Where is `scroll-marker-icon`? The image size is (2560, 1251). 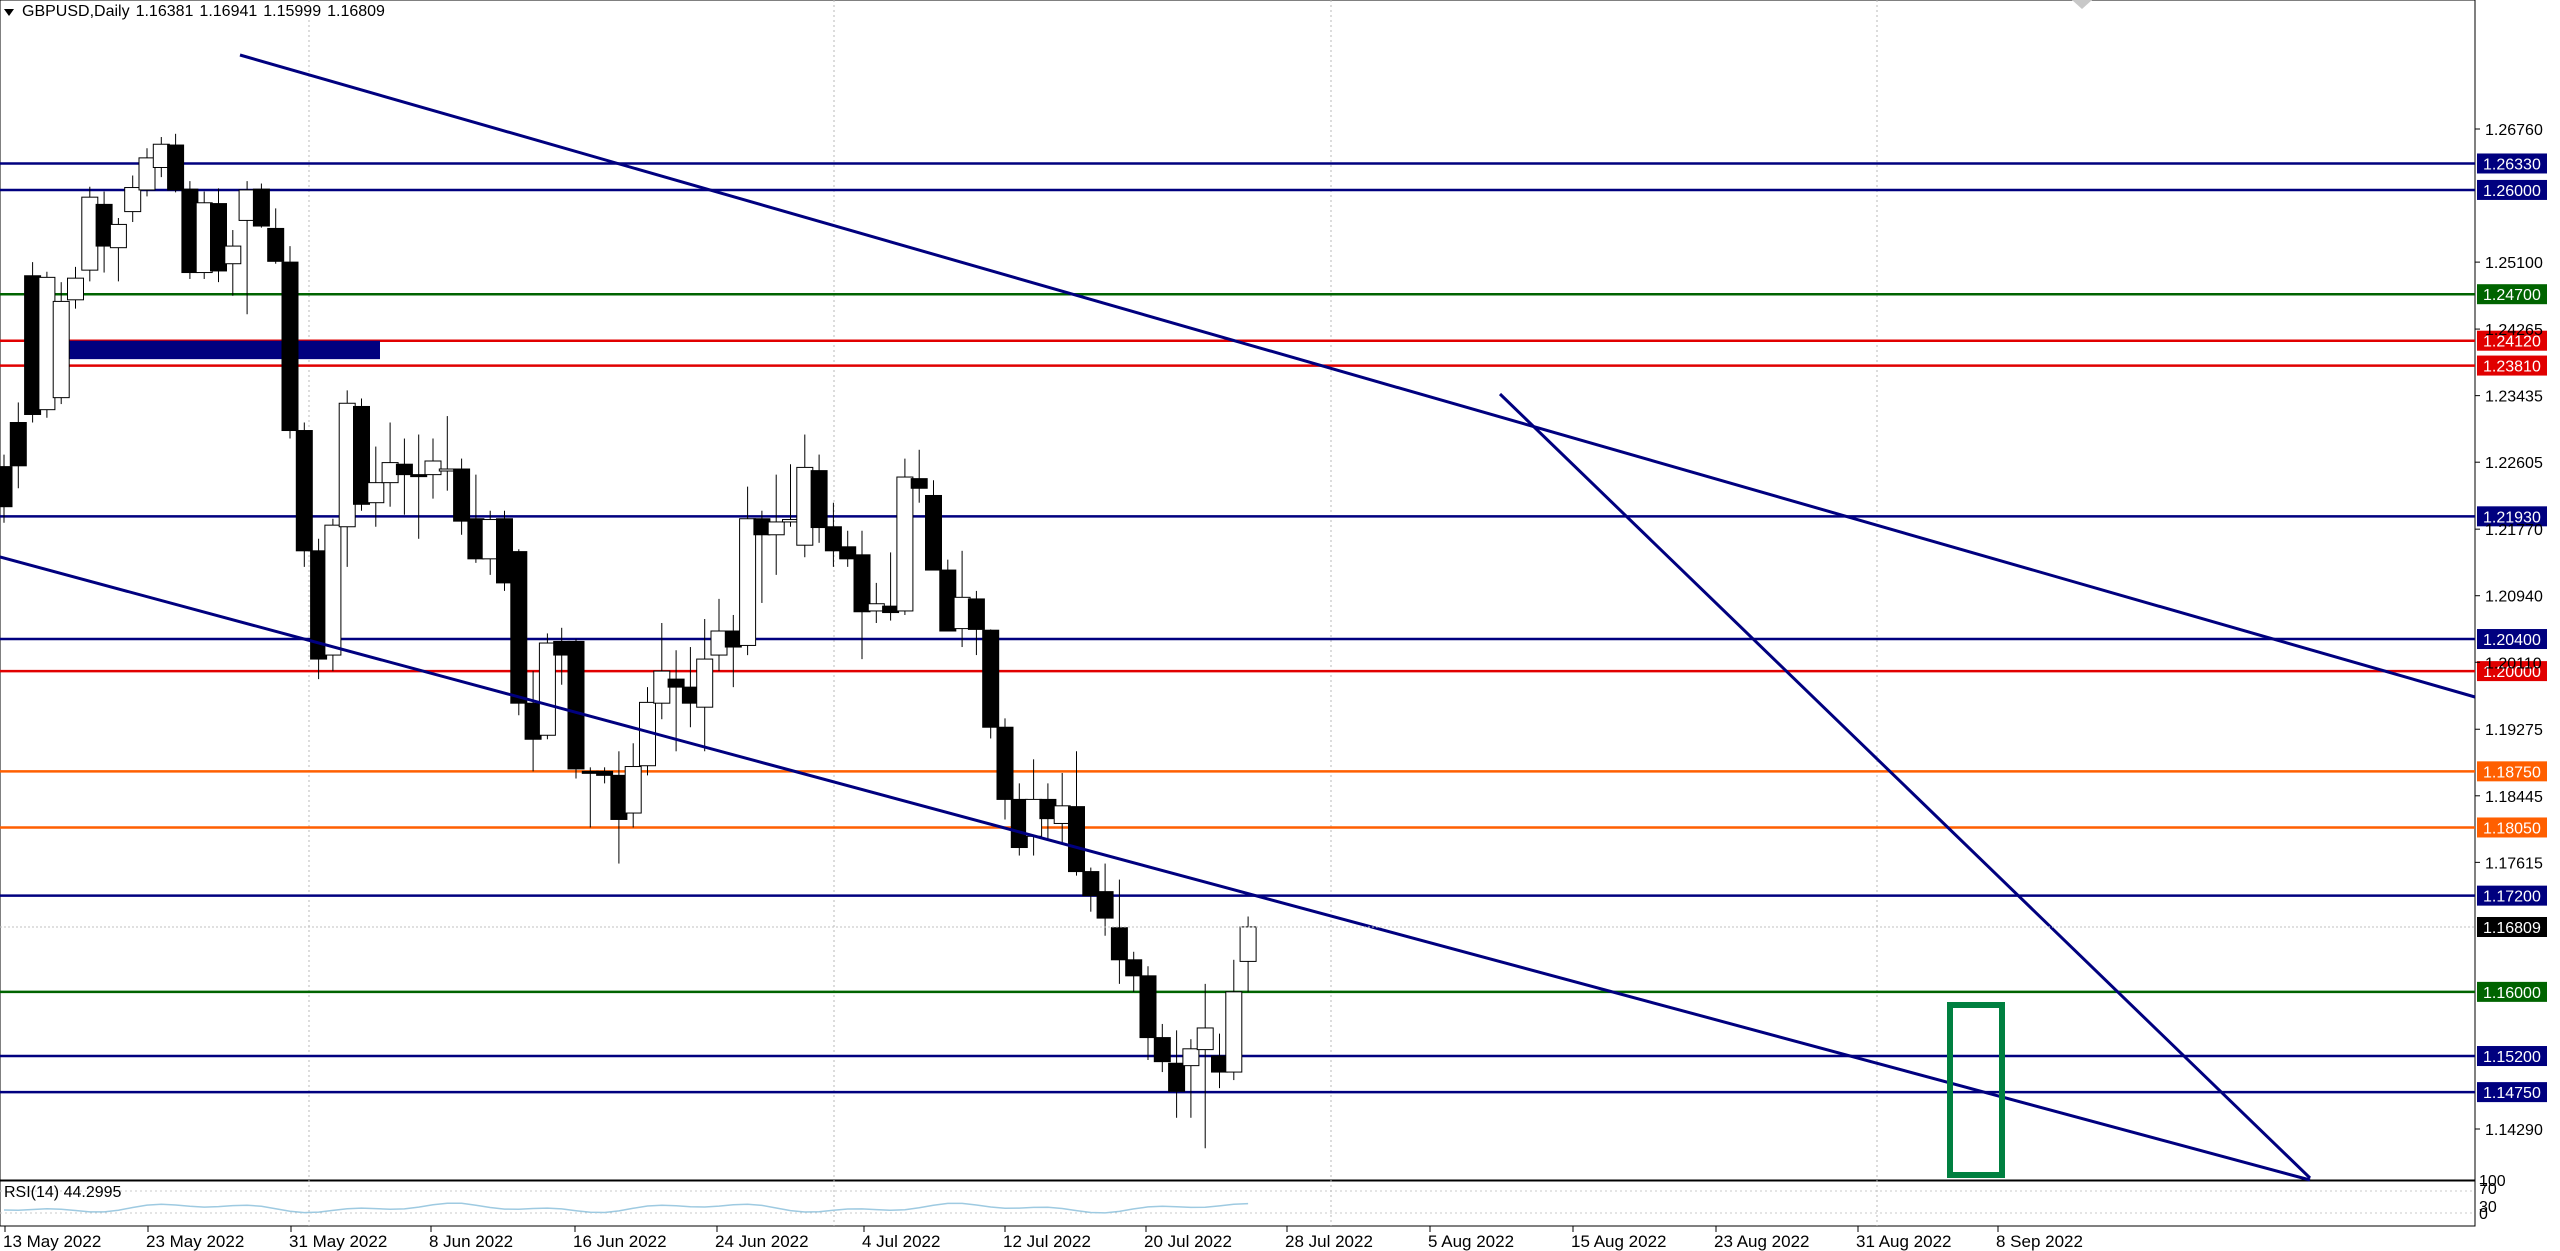 scroll-marker-icon is located at coordinates (2082, 4).